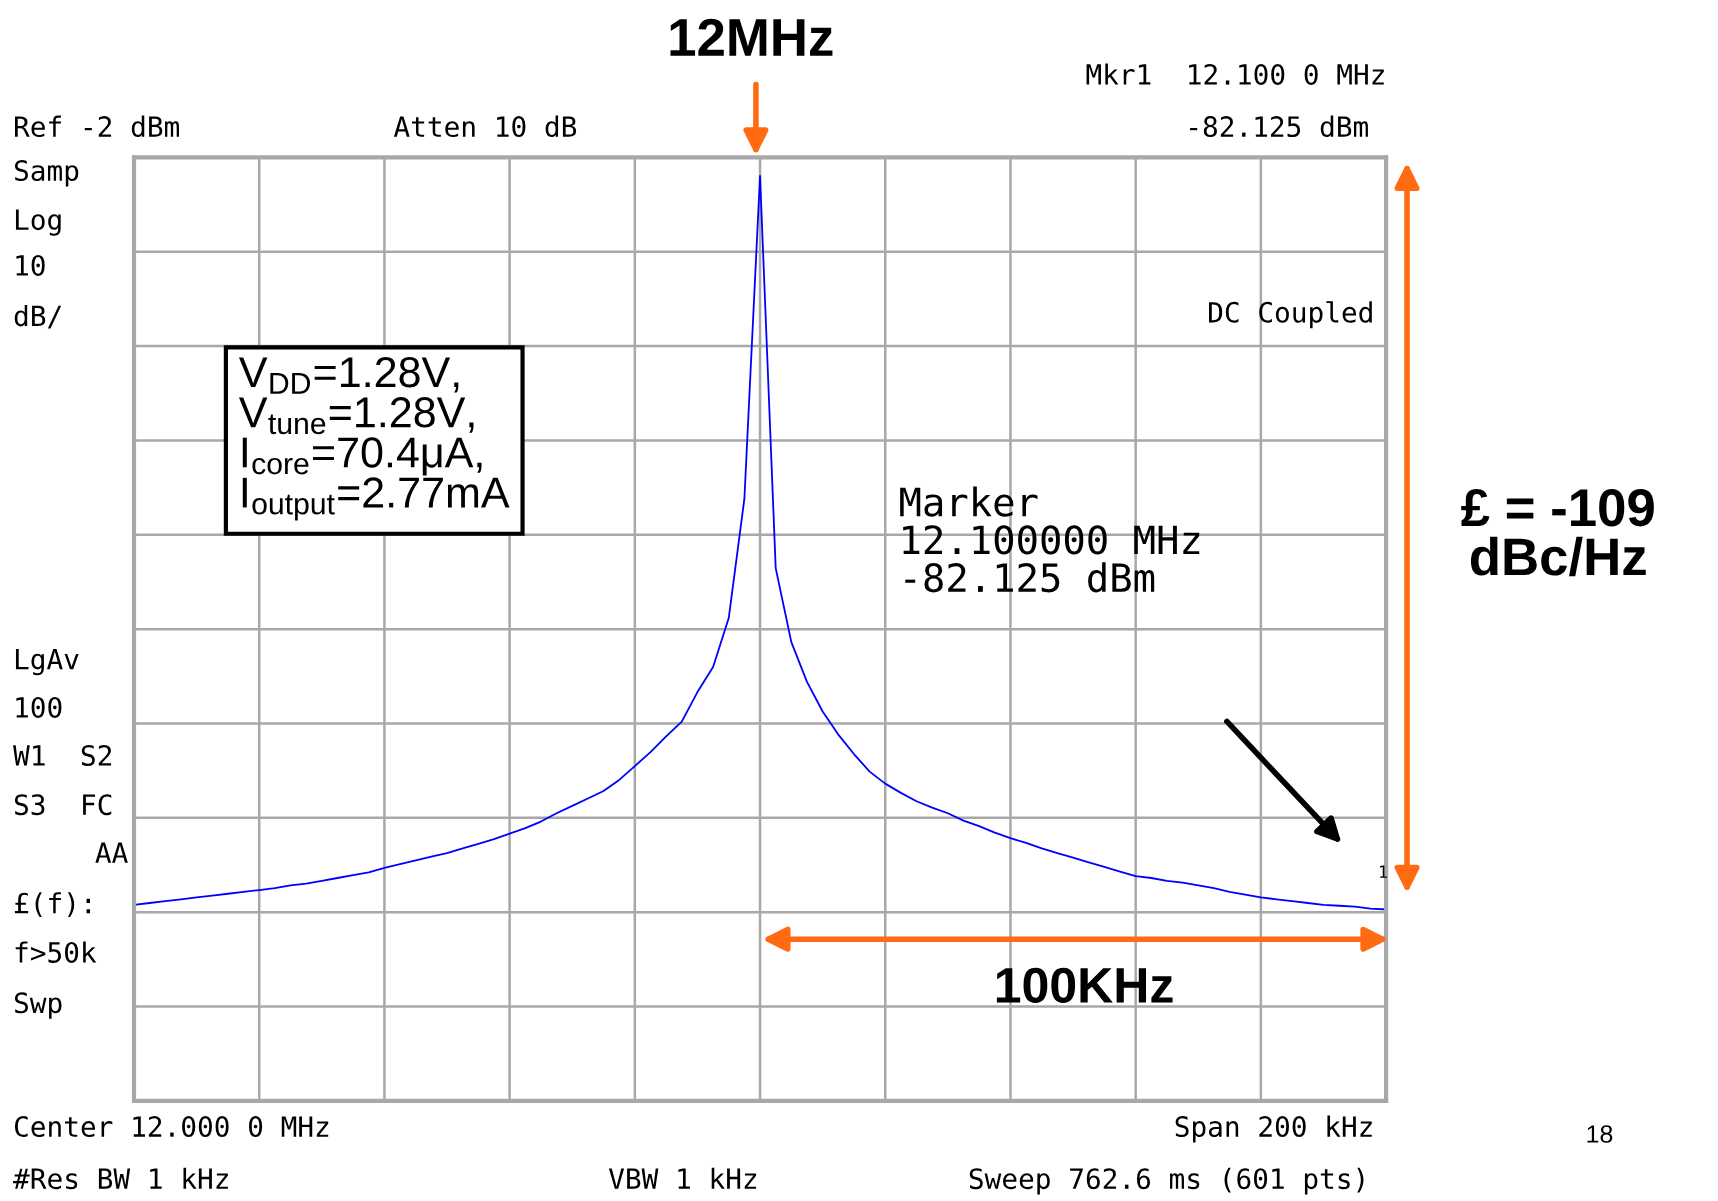 The height and width of the screenshot is (1201, 1718). I want to click on annotation: 100KHz, so click(1084, 985).